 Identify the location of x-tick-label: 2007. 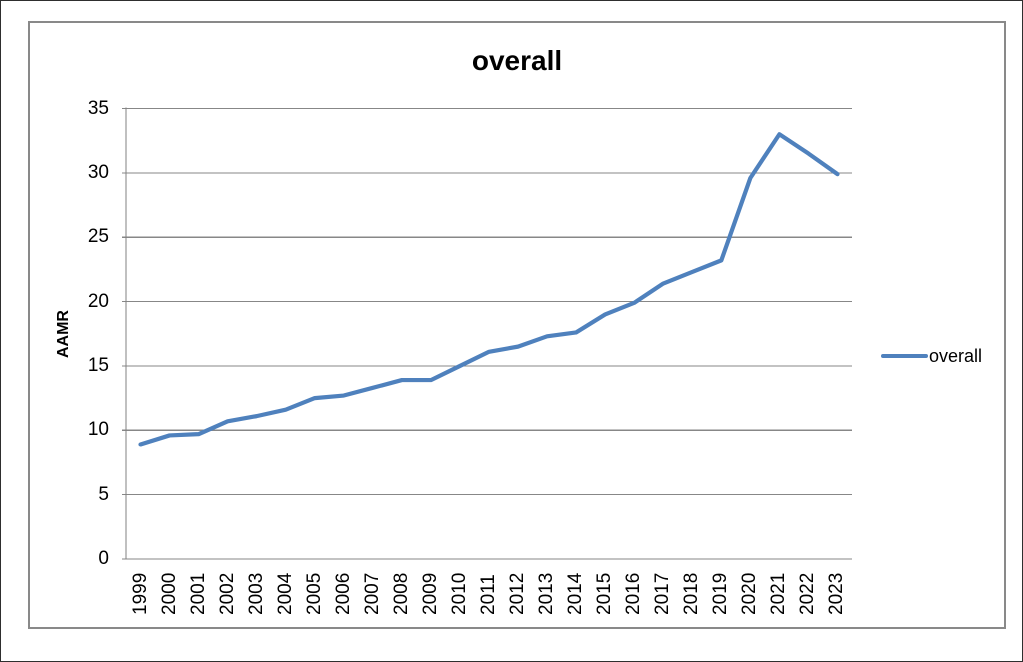
(372, 593).